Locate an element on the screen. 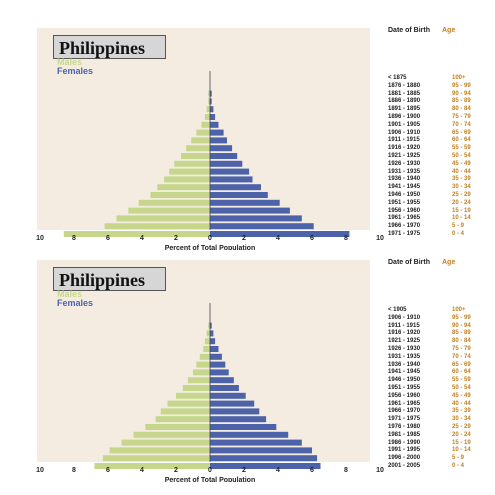  legend-males: Males is located at coordinates (70, 62).